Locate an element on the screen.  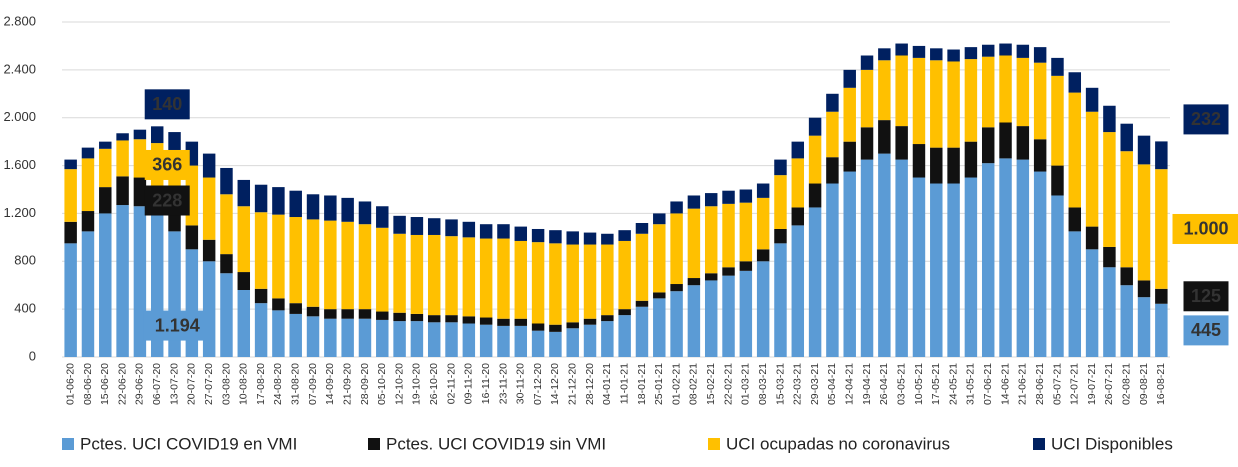
x-tick-label: 02-11-20 is located at coordinates (451, 383).